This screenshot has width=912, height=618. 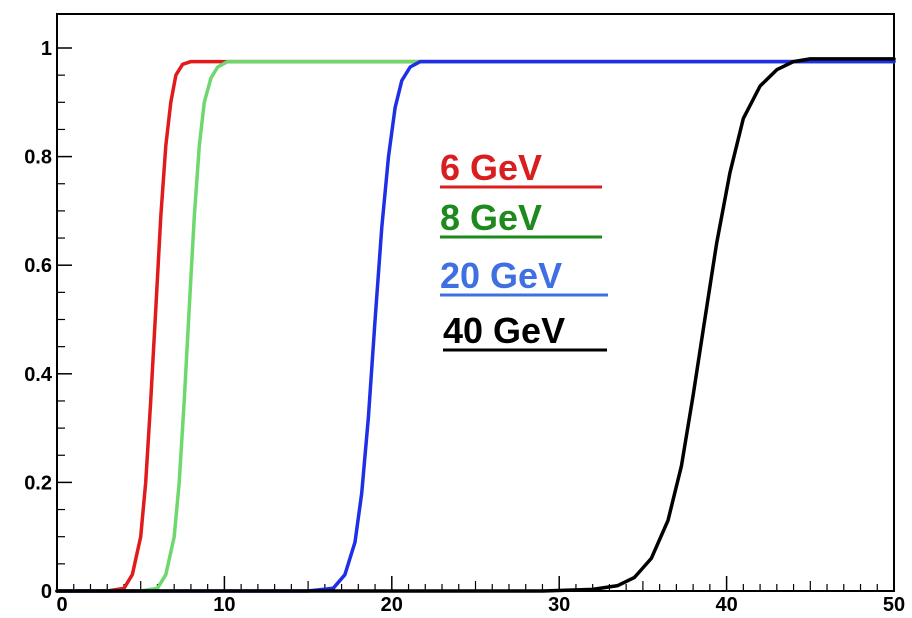 What do you see at coordinates (38, 266) in the screenshot?
I see `y-tick-label: 0.6` at bounding box center [38, 266].